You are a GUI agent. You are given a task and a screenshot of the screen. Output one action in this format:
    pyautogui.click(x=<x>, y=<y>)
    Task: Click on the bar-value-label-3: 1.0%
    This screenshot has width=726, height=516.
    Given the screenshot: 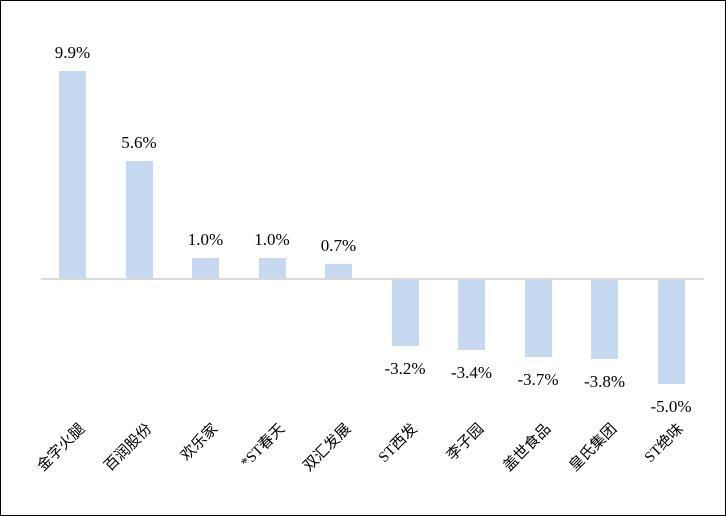 What is the action you would take?
    pyautogui.click(x=205, y=239)
    